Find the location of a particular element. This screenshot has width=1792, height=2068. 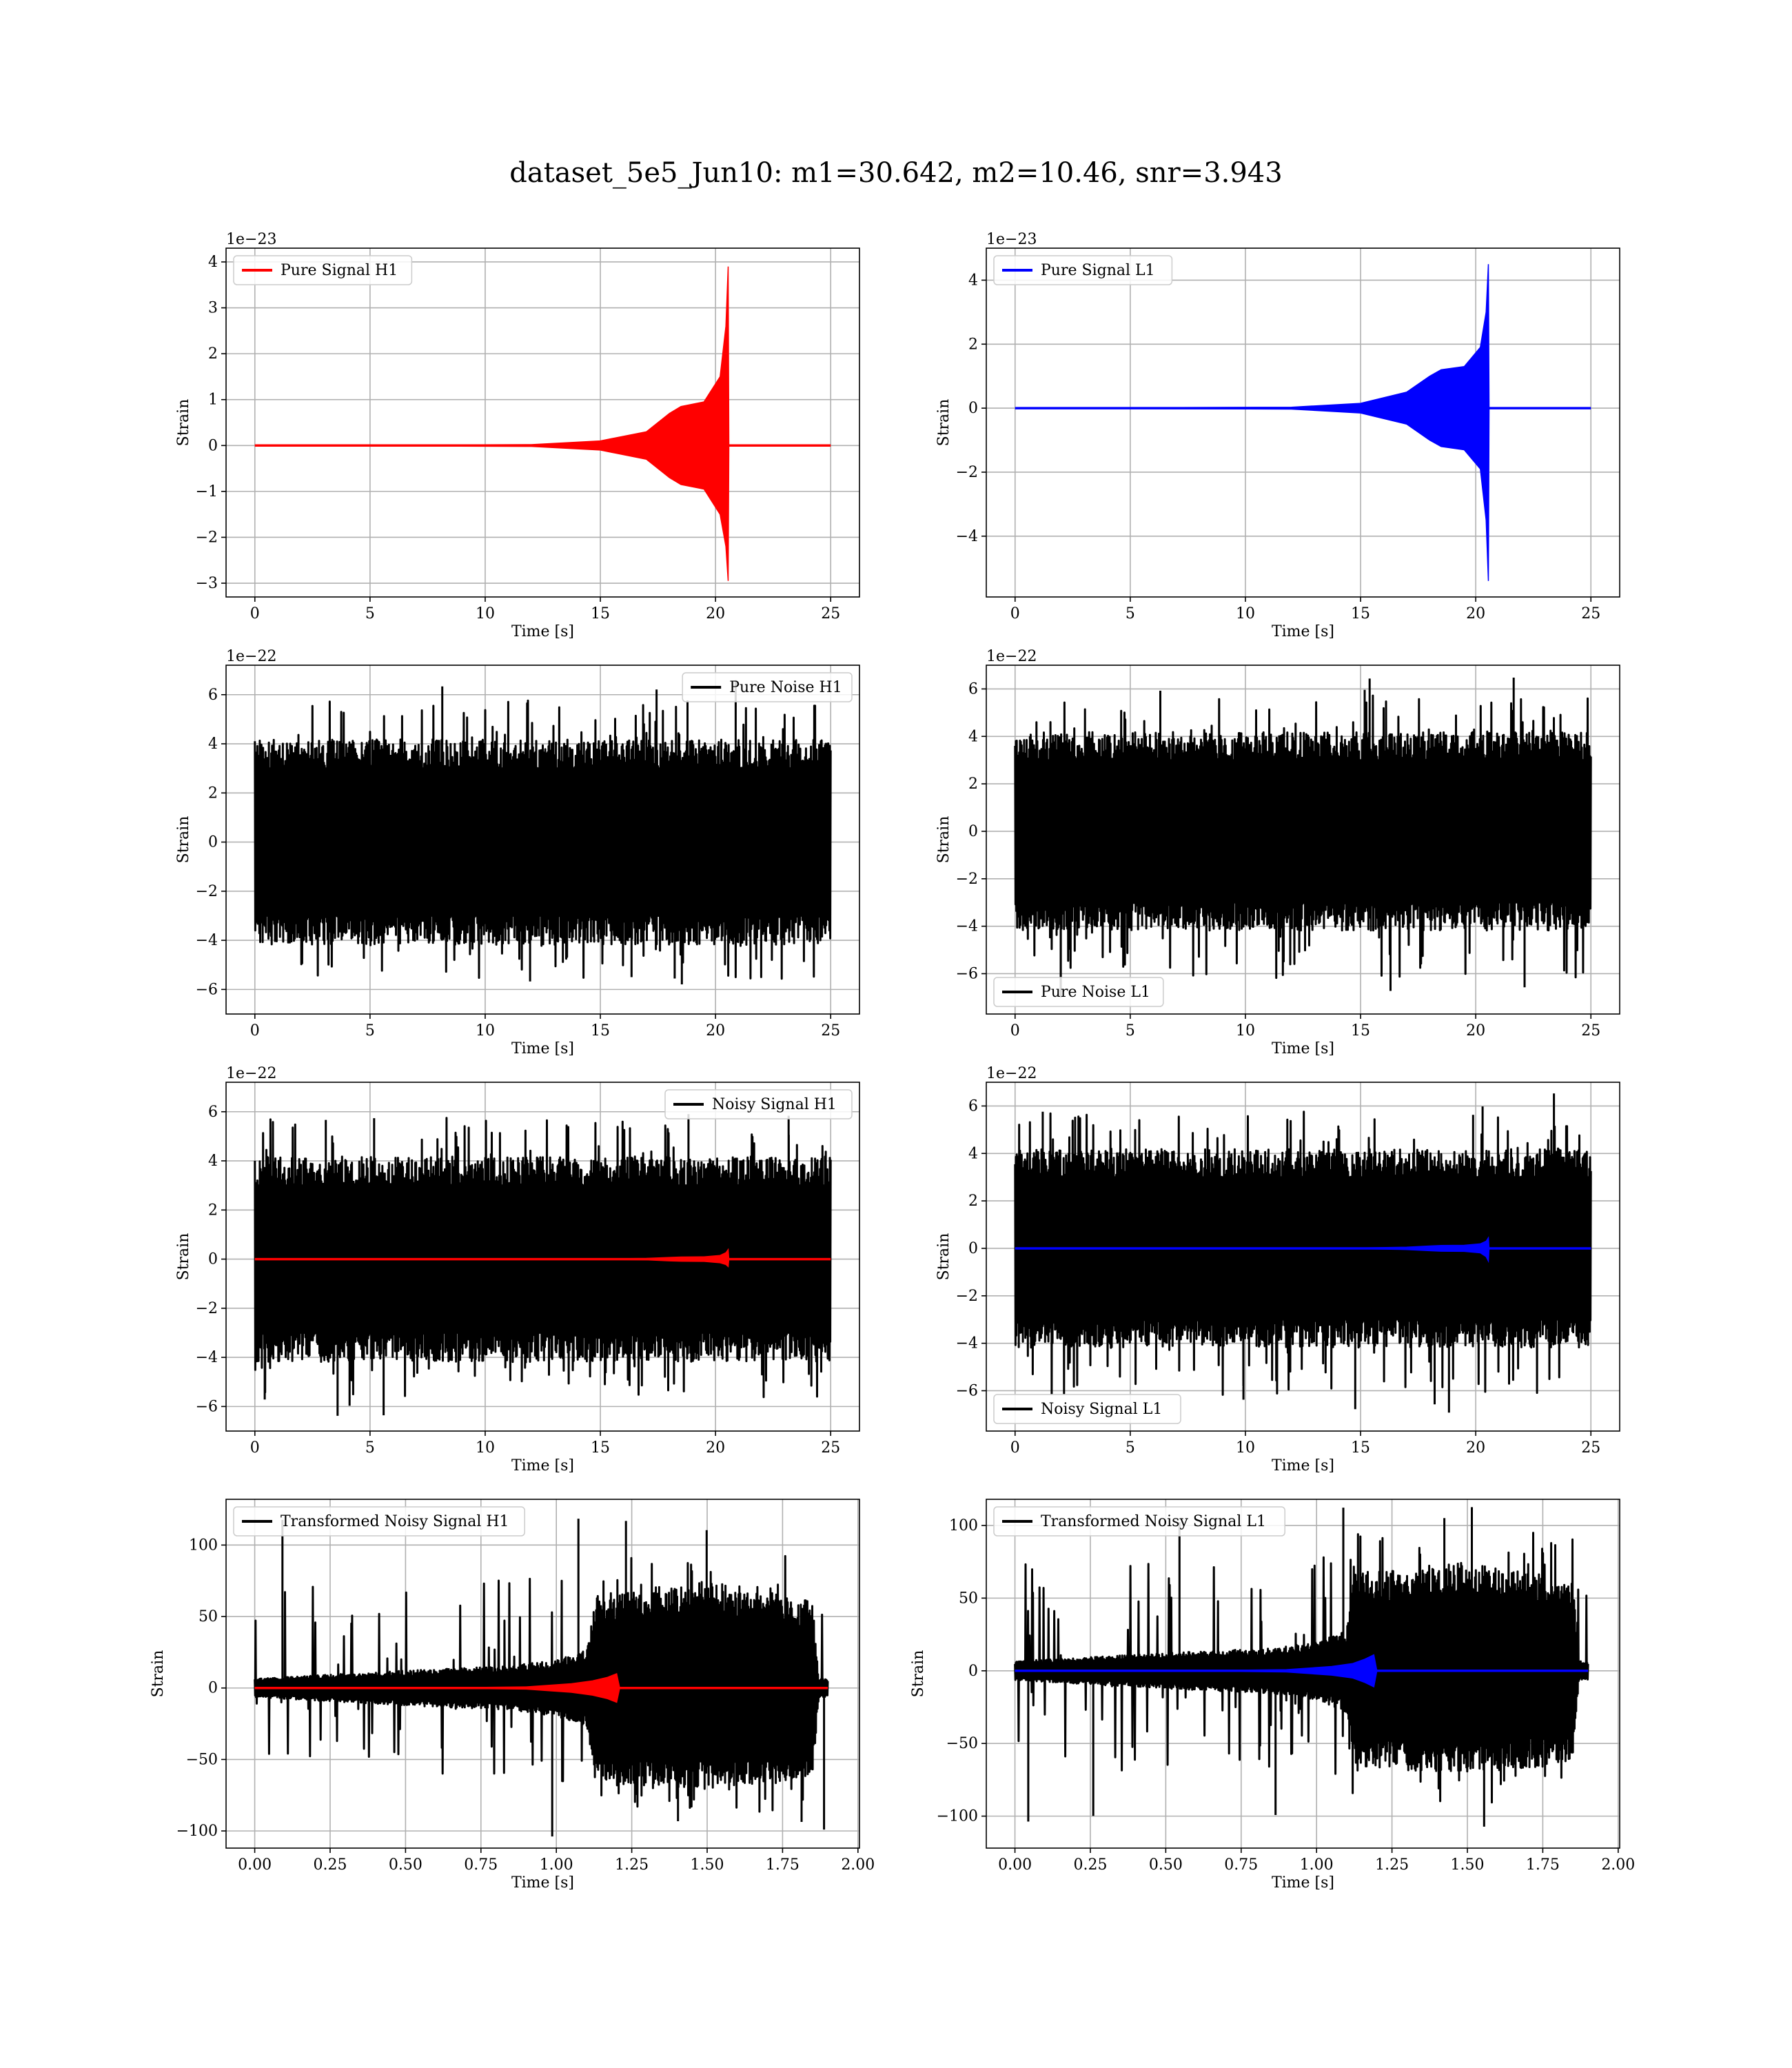

legend: Pure Noise H1 is located at coordinates (767, 687).